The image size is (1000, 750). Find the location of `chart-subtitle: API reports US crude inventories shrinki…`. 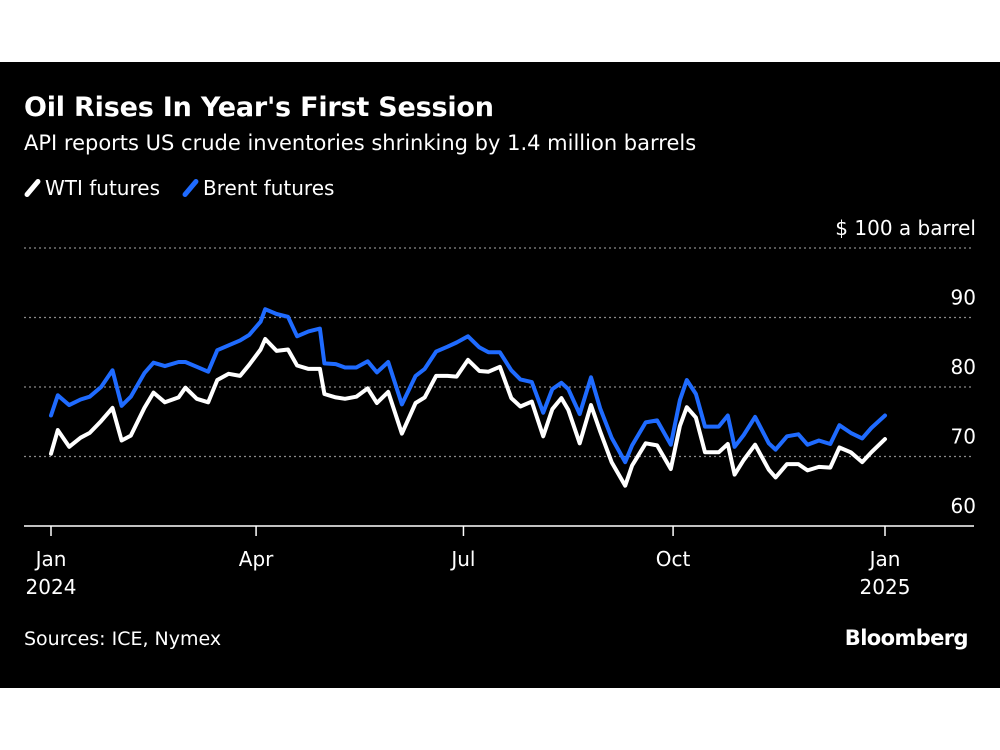

chart-subtitle: API reports US crude inventories shrinki… is located at coordinates (360, 143).